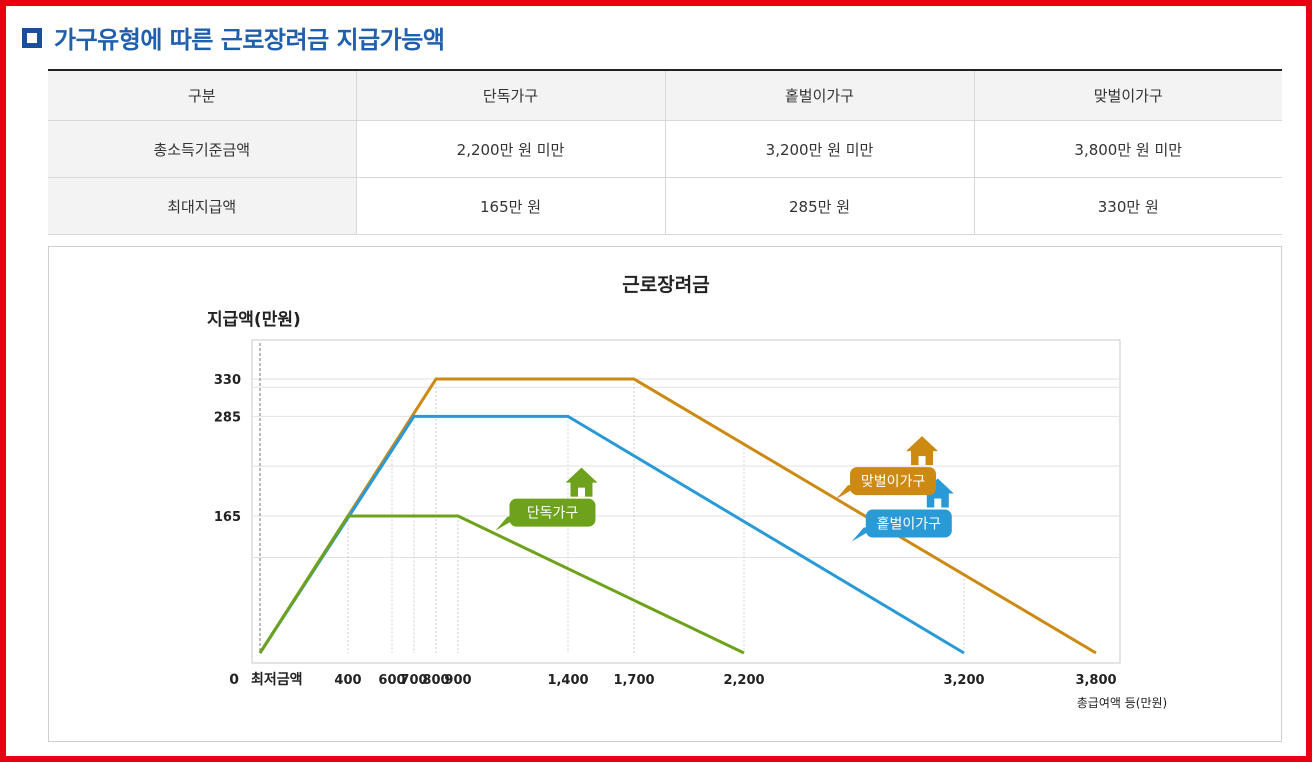 The width and height of the screenshot is (1312, 762). I want to click on series-callout: 단독가구, so click(546, 499).